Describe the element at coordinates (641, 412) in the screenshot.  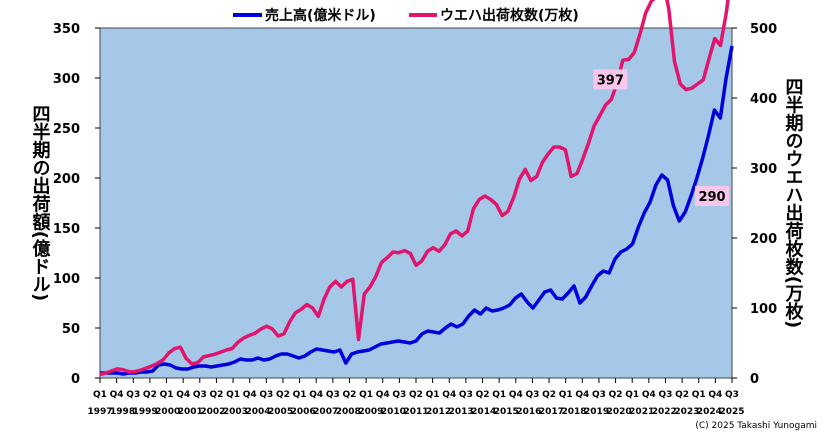
I see `year-tick-label: 2021` at that location.